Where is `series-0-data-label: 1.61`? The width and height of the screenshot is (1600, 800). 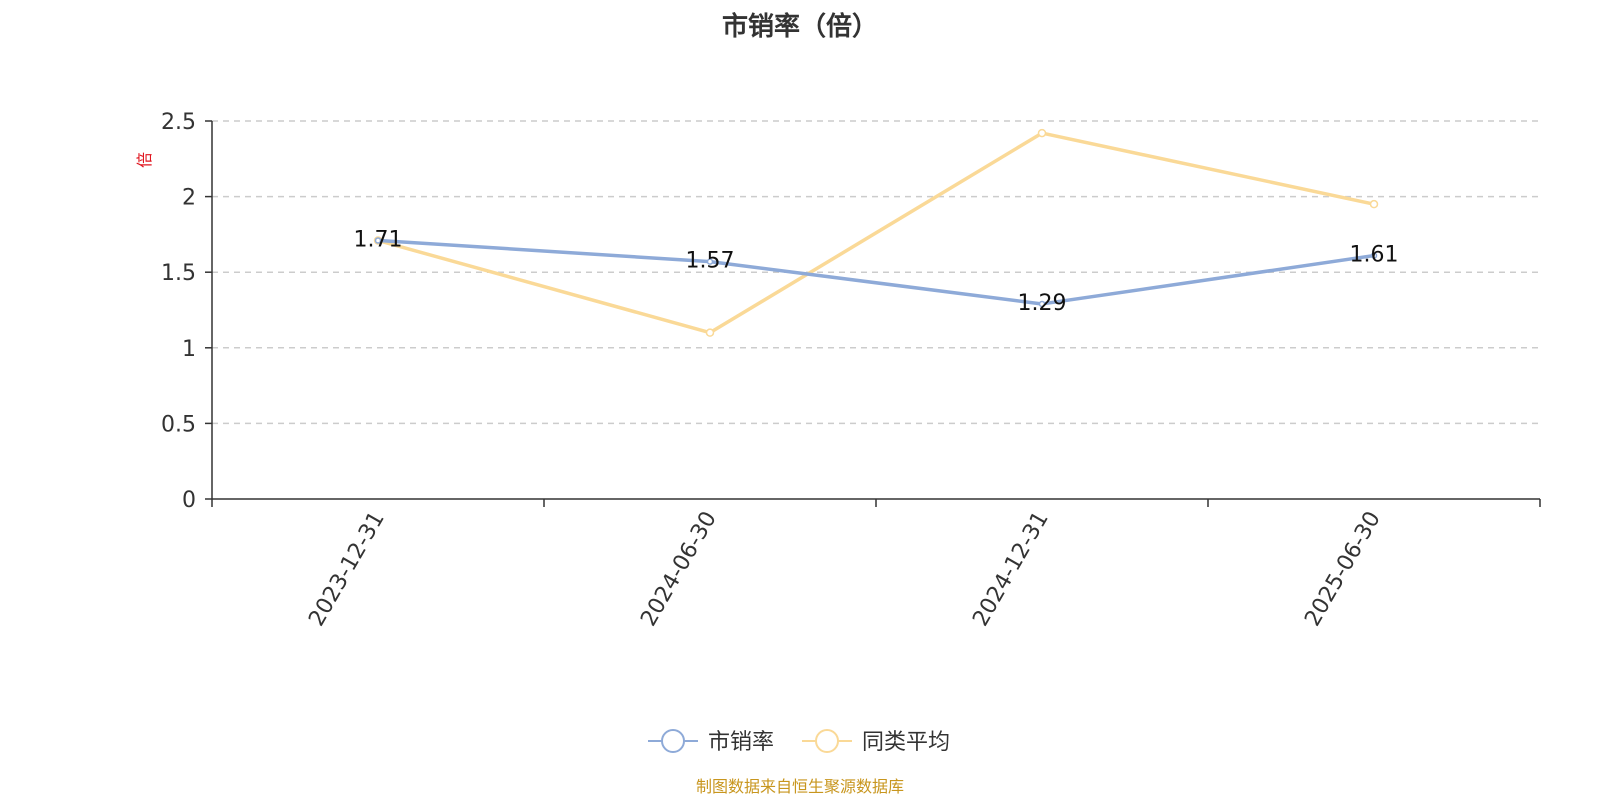
series-0-data-label: 1.61 is located at coordinates (1374, 255).